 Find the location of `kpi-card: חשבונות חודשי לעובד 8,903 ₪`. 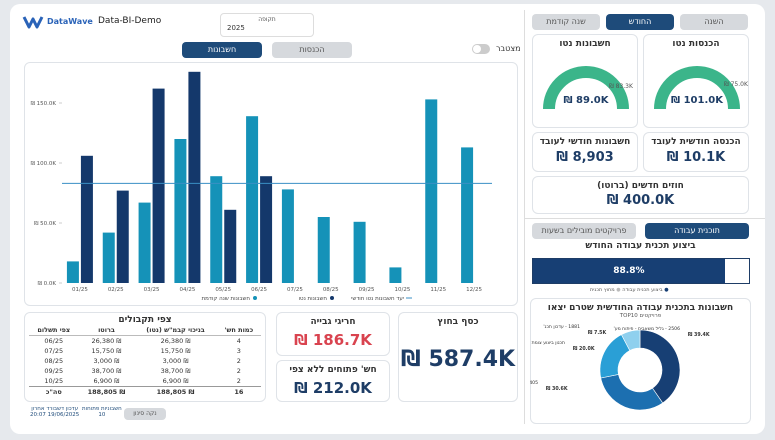

kpi-card: חשבונות חודשי לעובד 8,903 ₪ is located at coordinates (585, 152).